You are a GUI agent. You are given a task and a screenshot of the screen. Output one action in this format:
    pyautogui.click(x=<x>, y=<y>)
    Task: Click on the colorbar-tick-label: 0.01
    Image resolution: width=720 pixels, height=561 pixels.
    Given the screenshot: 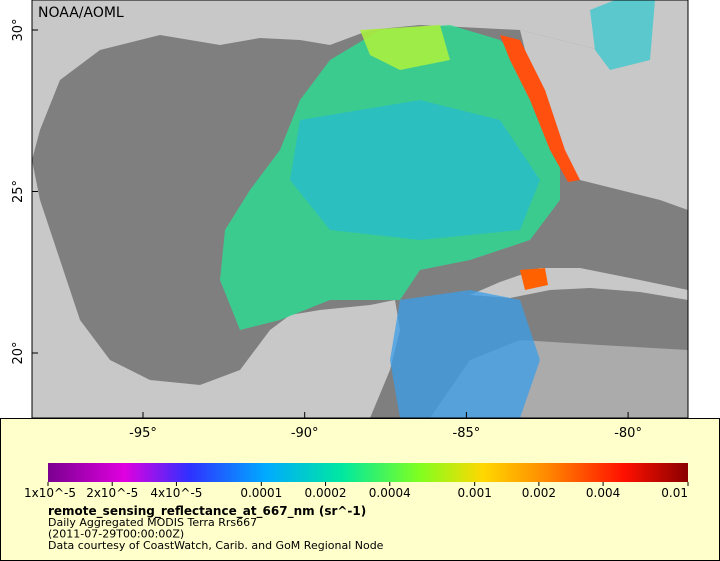 What is the action you would take?
    pyautogui.click(x=674, y=493)
    